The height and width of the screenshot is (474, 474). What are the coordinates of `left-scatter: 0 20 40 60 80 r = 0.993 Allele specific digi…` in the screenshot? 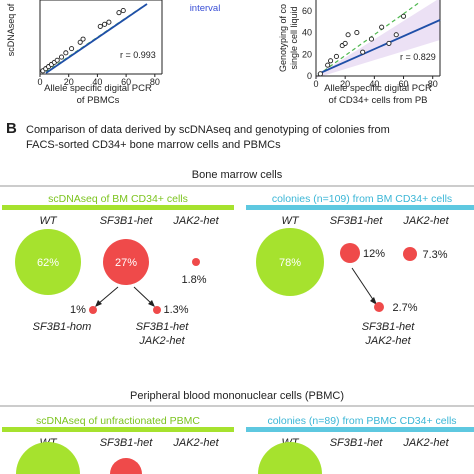 It's located at (113, 53).